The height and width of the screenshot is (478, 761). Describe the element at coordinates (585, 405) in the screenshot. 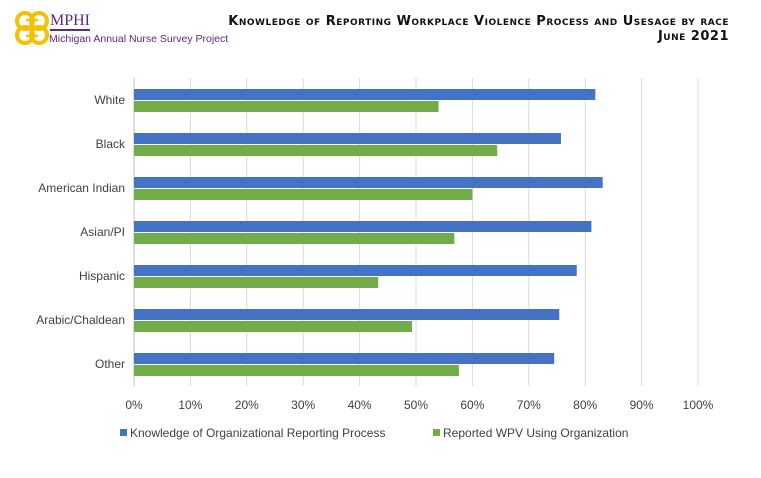

I see `x-tick-label: 80%` at that location.